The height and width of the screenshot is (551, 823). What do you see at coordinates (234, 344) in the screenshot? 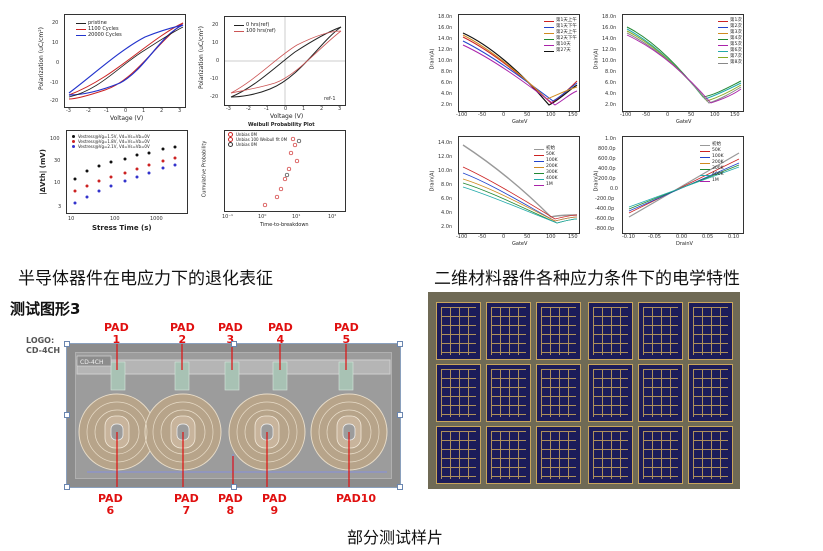
I see `resize-handle-tc` at bounding box center [234, 344].